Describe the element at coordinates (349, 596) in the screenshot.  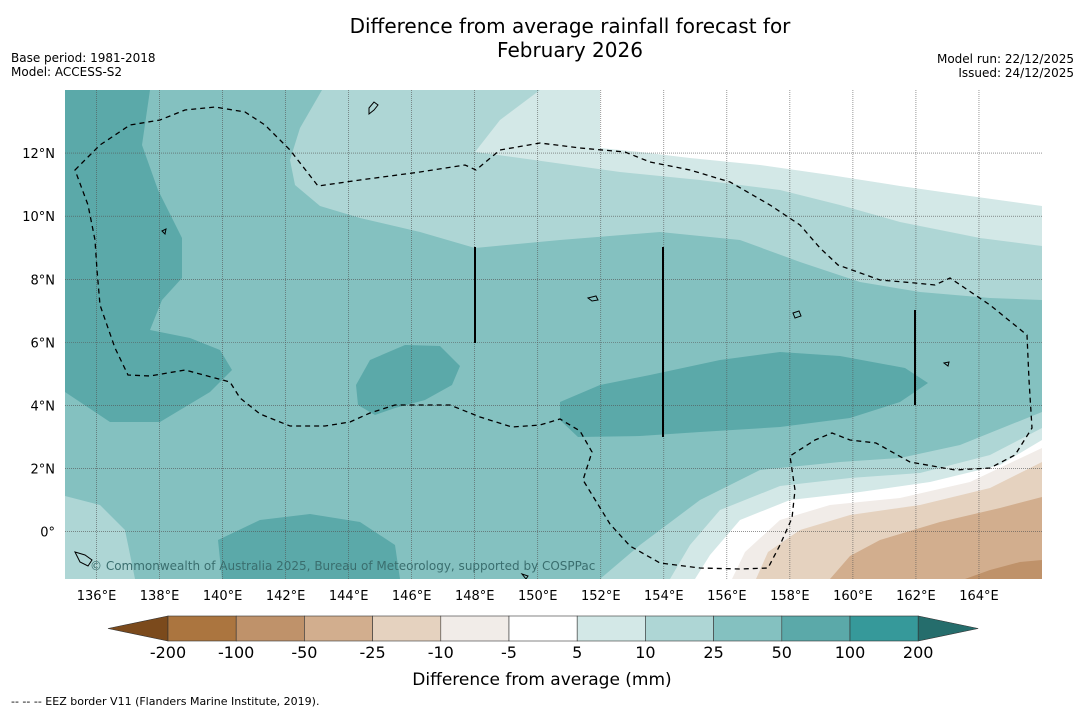
I see `lon-tick-label: 144°E` at that location.